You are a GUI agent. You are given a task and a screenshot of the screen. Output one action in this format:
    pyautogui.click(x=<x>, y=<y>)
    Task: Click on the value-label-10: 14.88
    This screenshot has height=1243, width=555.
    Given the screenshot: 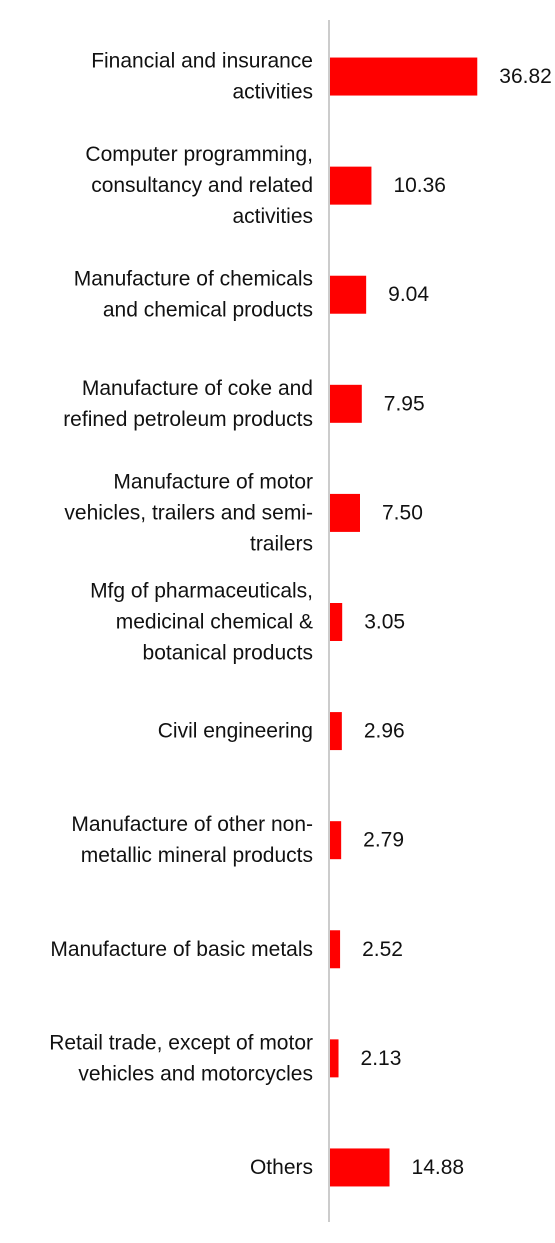 What is the action you would take?
    pyautogui.click(x=438, y=1167)
    